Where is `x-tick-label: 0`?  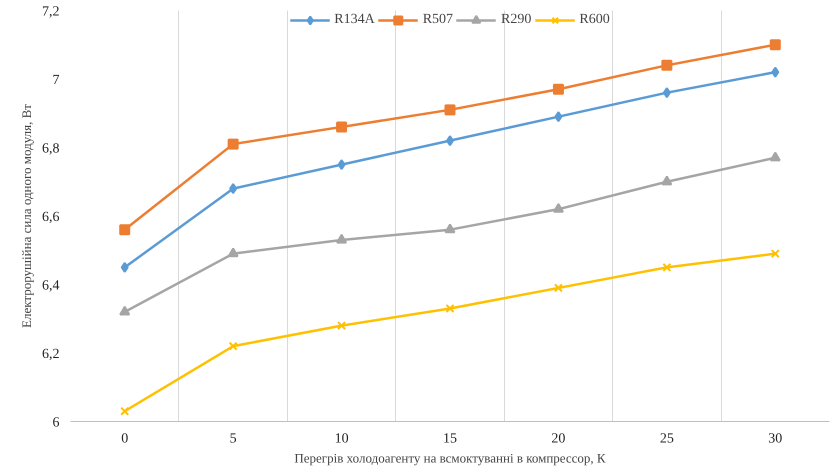 x-tick-label: 0 is located at coordinates (124, 439).